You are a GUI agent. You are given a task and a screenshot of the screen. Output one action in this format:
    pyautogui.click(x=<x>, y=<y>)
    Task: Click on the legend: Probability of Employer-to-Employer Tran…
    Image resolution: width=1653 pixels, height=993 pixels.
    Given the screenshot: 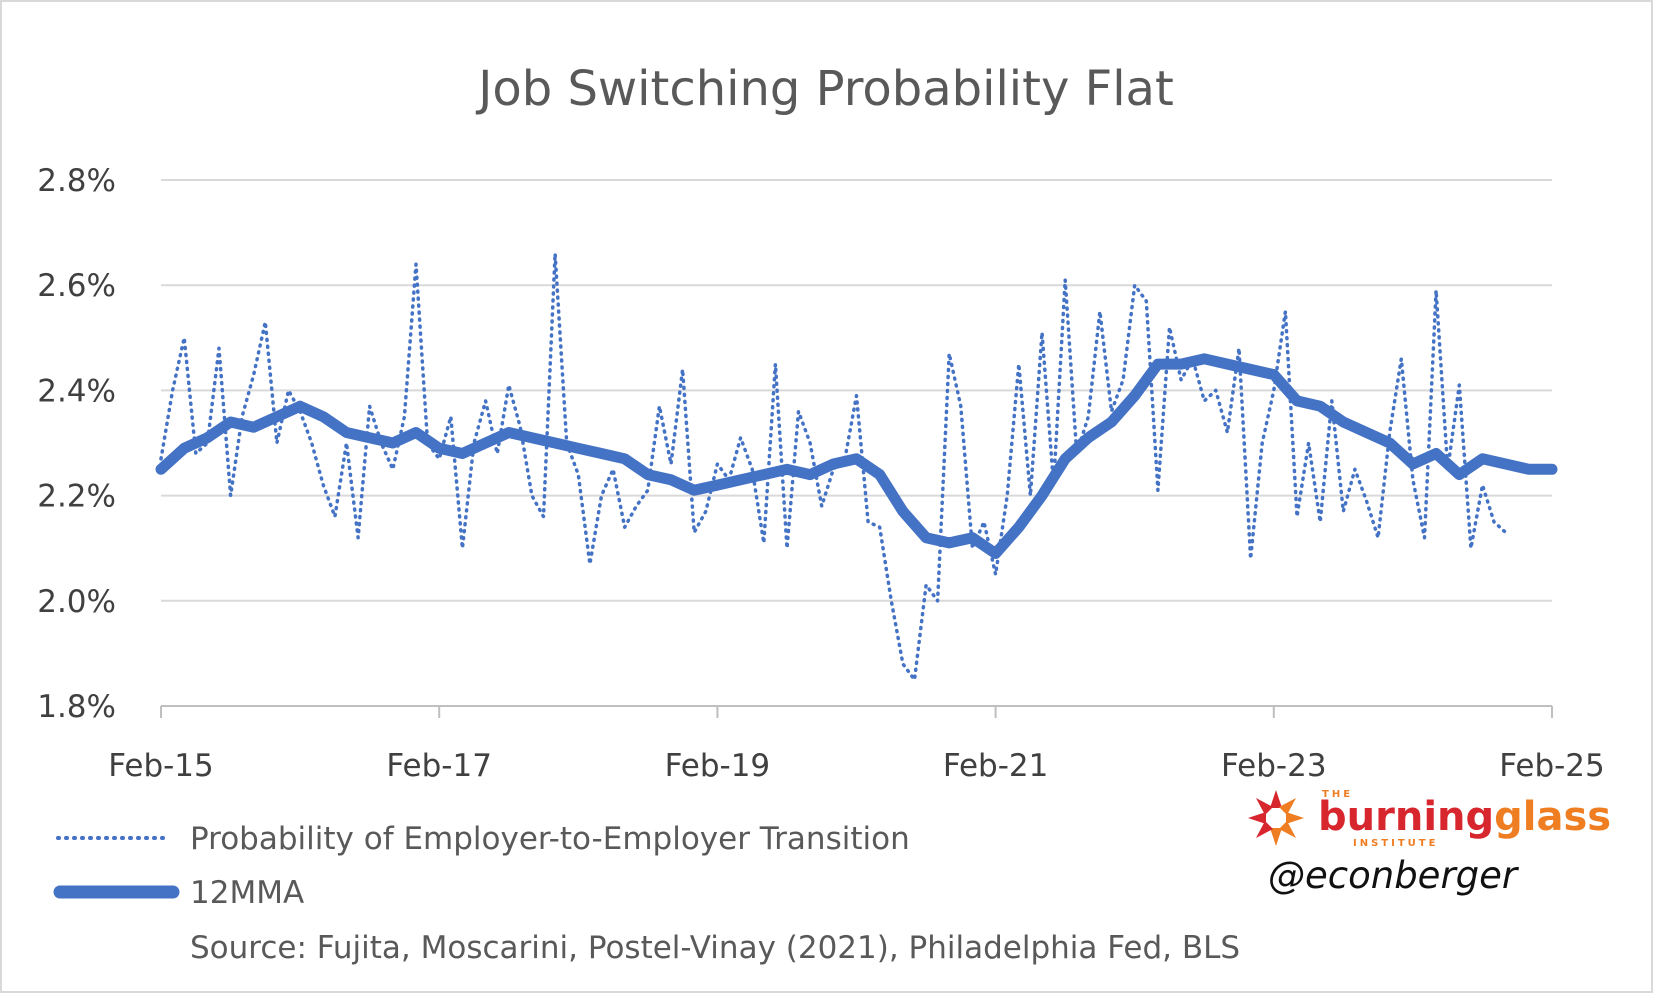 What is the action you would take?
    pyautogui.click(x=646, y=893)
    